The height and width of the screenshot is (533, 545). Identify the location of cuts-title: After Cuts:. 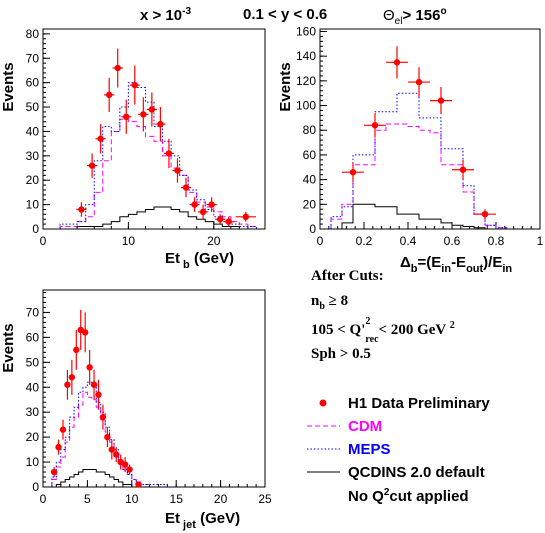
(347, 276).